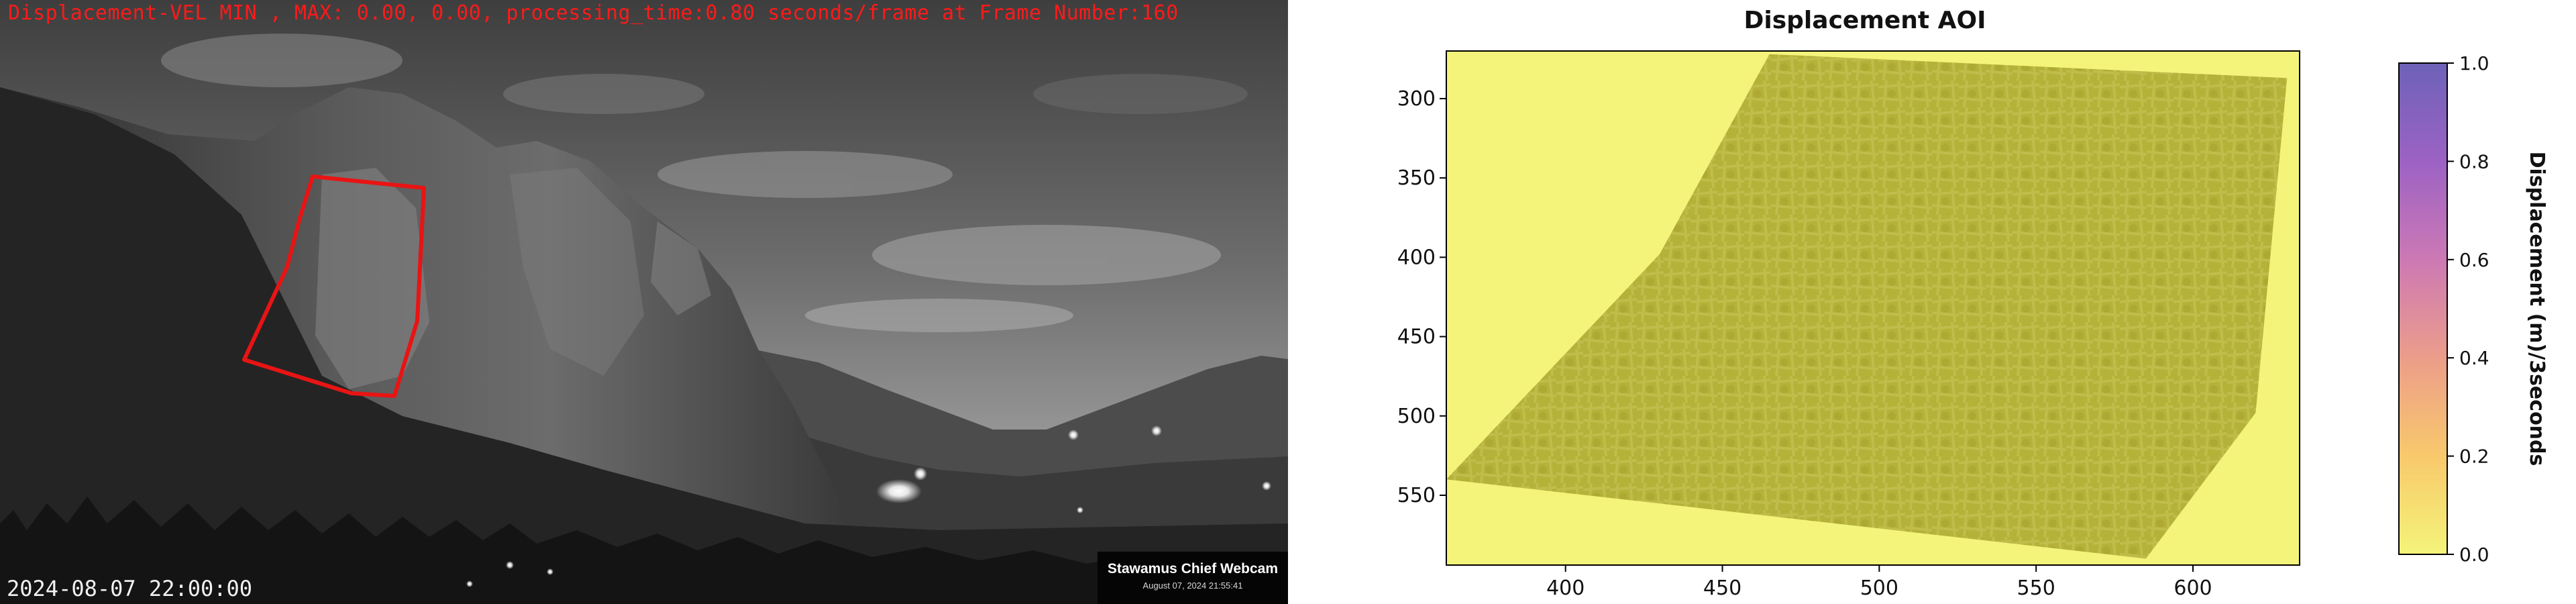 The height and width of the screenshot is (604, 2576). Describe the element at coordinates (1722, 588) in the screenshot. I see `x-tick-label: 450` at that location.